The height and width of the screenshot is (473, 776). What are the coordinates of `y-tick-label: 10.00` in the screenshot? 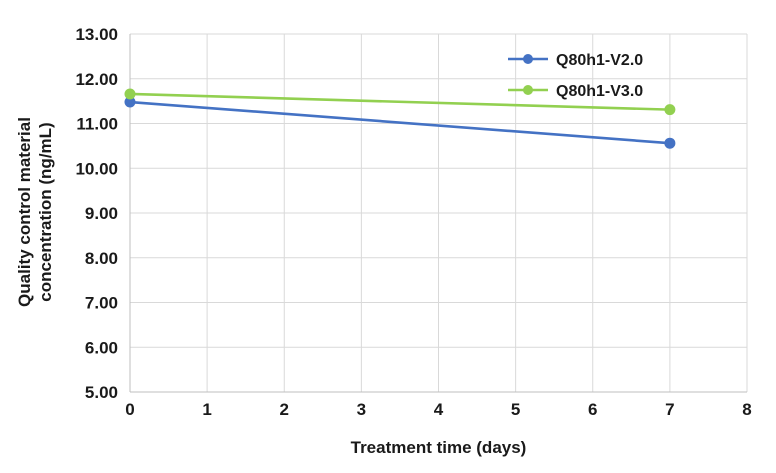 It's located at (96, 168).